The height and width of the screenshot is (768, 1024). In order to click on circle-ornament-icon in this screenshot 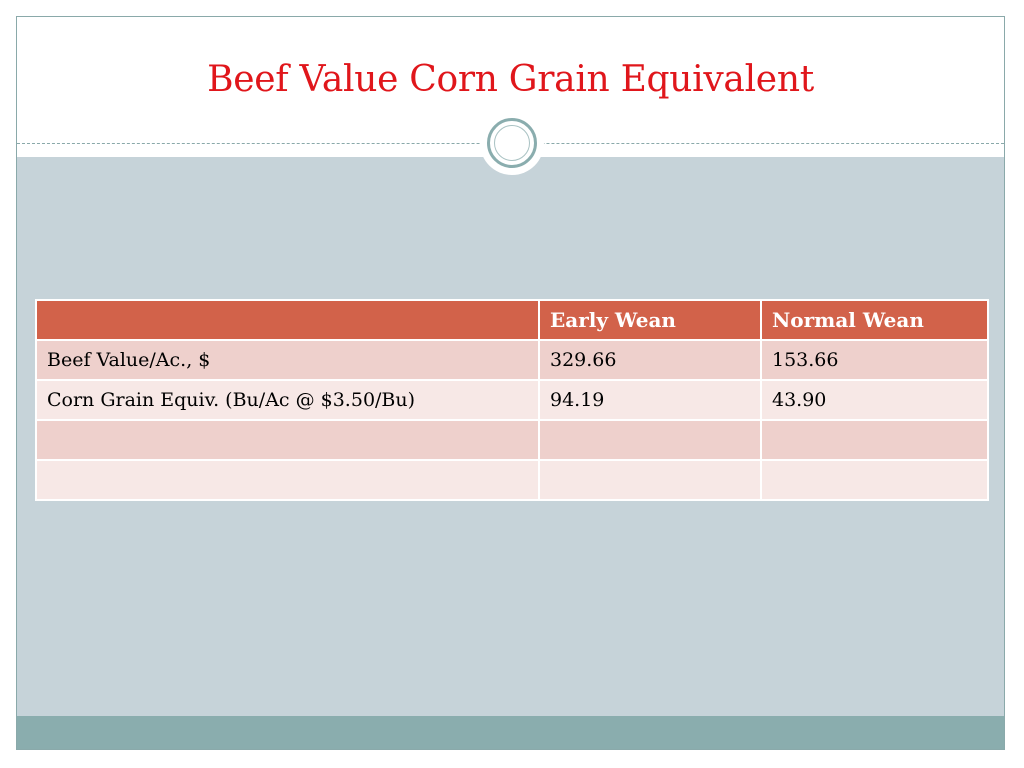, I will do `click(512, 143)`.